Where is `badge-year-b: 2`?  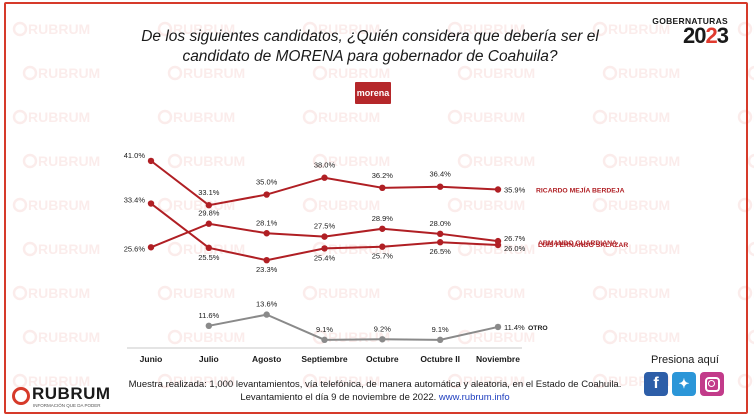 badge-year-b: 2 is located at coordinates (711, 35).